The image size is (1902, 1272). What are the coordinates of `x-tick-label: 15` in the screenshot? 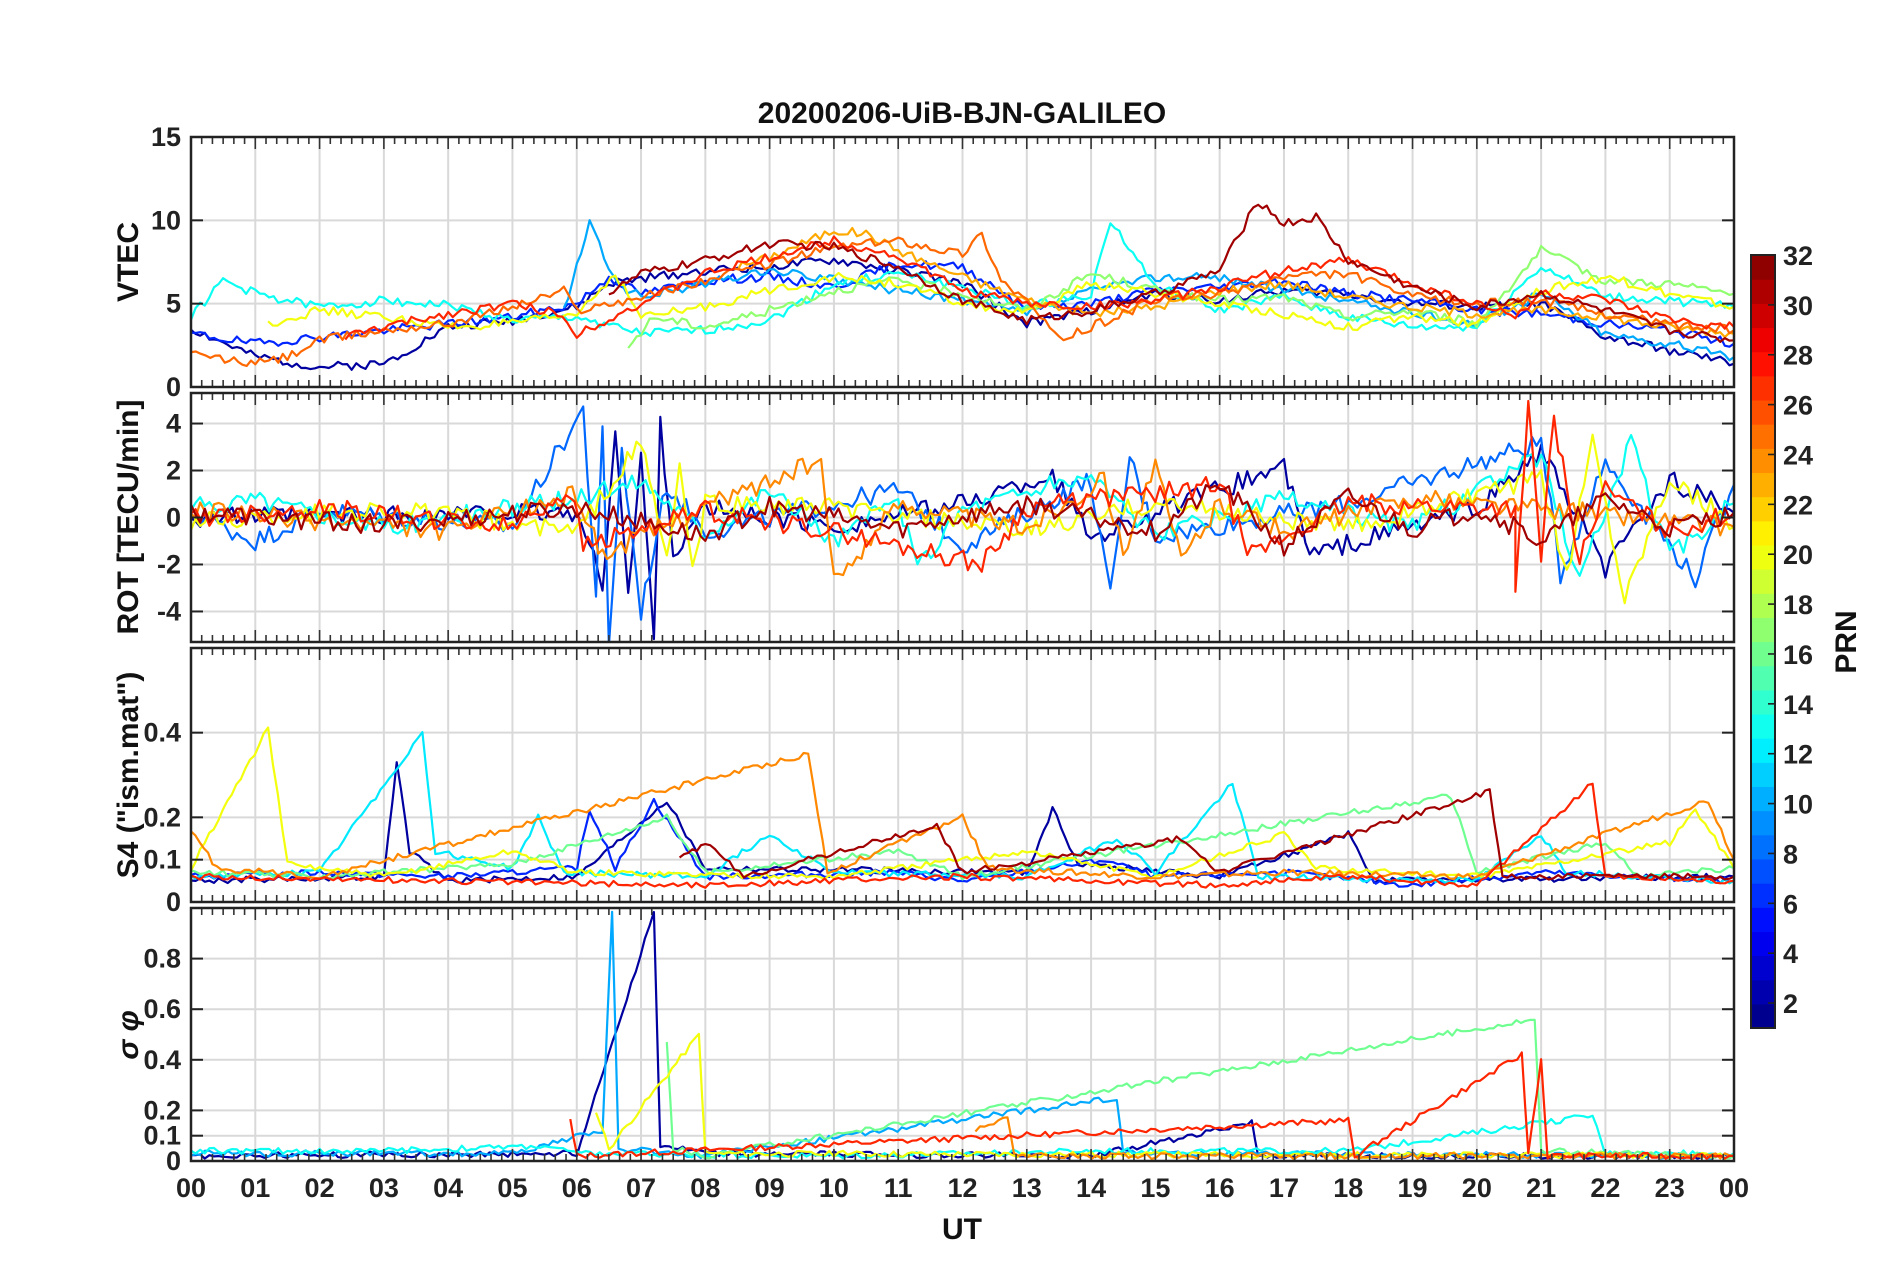 It's located at (1155, 1188).